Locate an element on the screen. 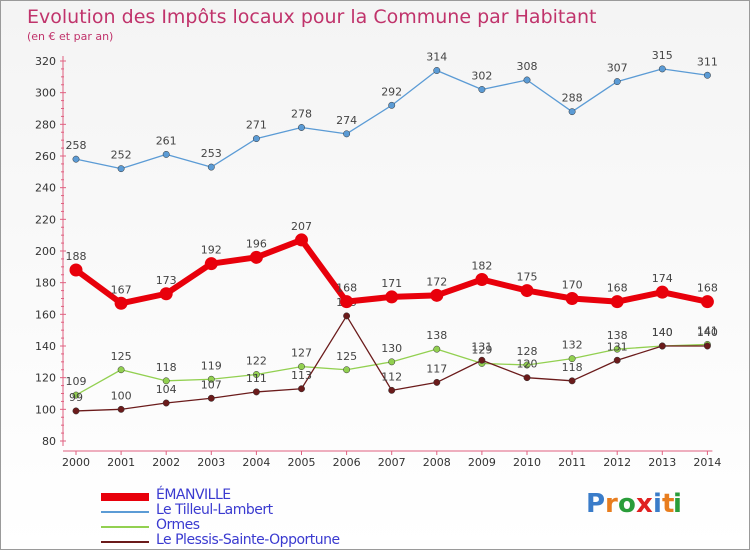 The height and width of the screenshot is (550, 750). y-tick-label: 280 is located at coordinates (45, 124).